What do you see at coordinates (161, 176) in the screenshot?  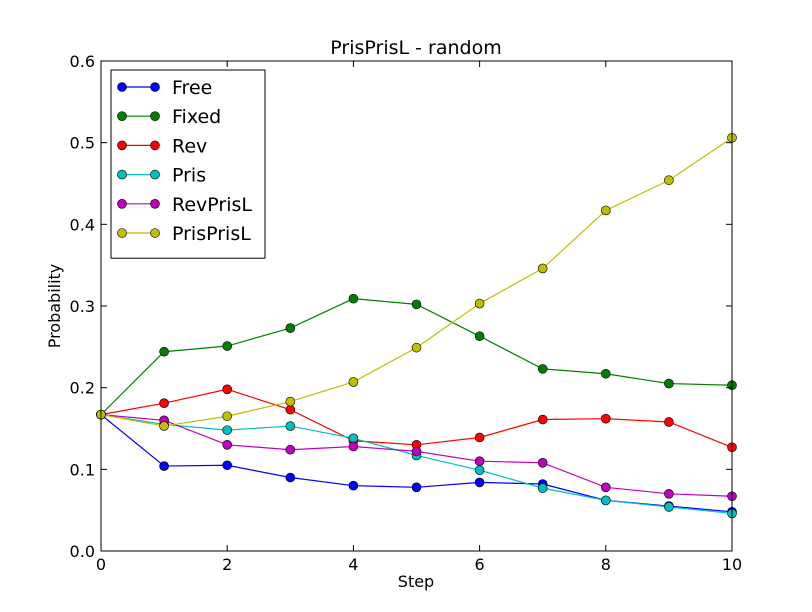 I see `legend-item-pris: Pris` at bounding box center [161, 176].